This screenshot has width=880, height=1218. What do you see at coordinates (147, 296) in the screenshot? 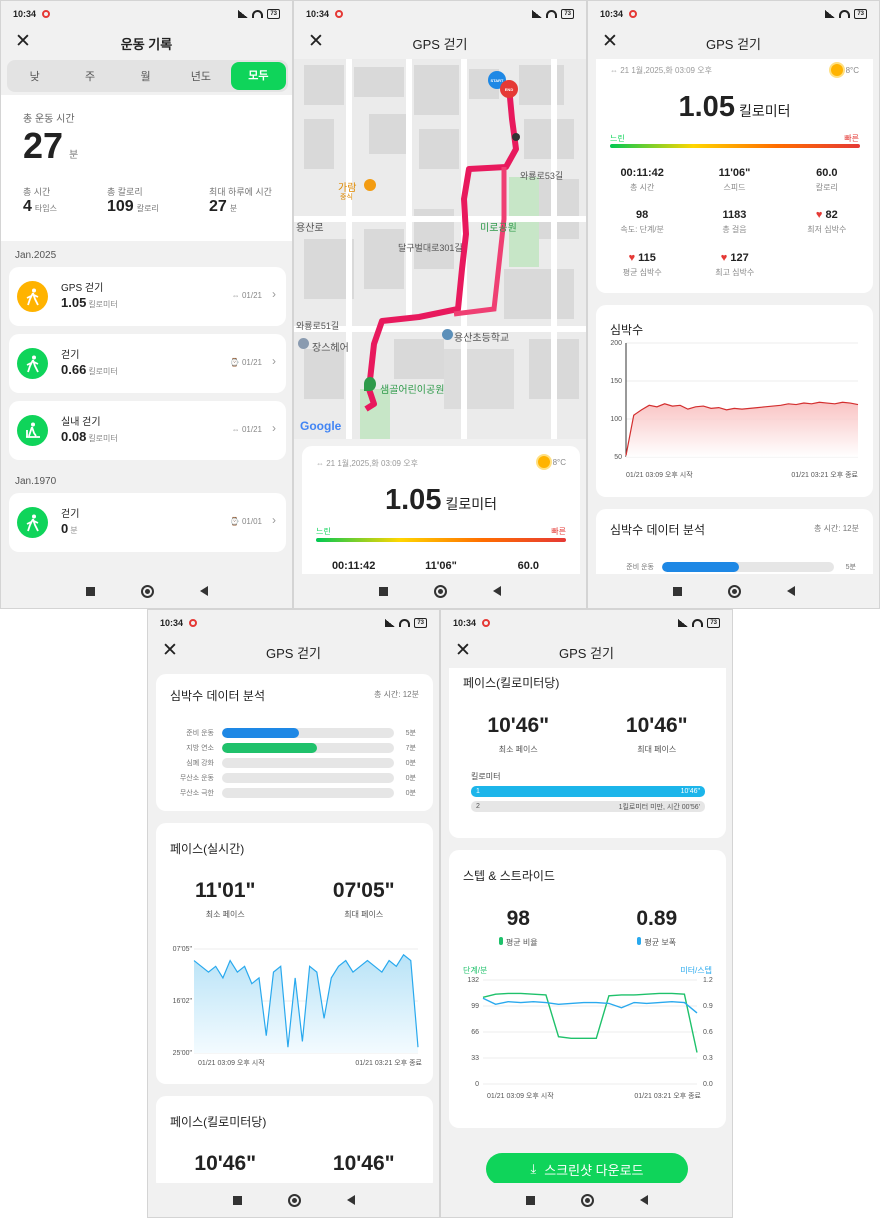
I see `activity-item: GPS 걷기 1.05 킬로미터 ⇔ 01/21 ›` at bounding box center [147, 296].